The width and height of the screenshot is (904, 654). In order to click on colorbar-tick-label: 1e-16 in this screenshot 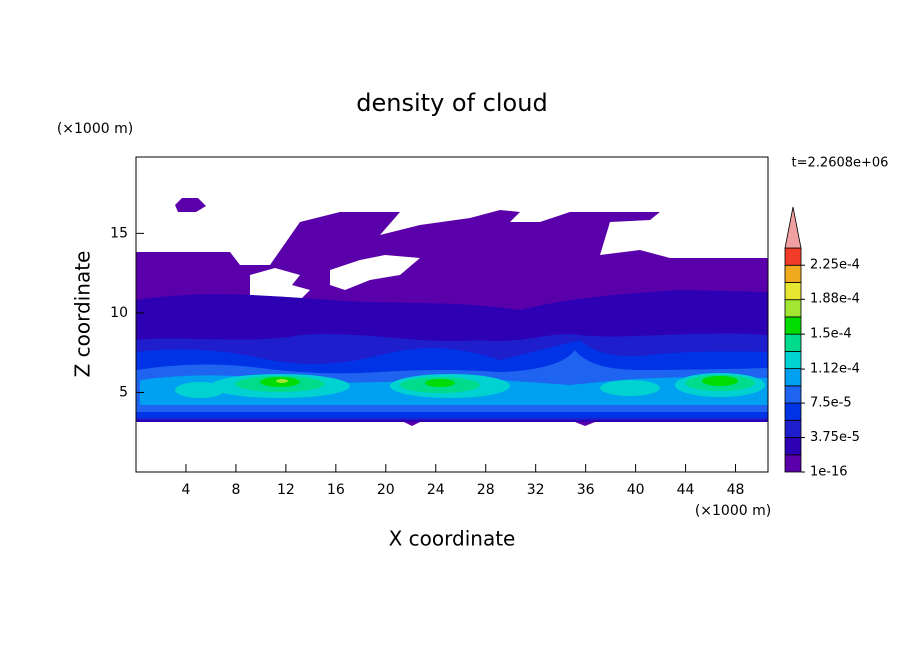, I will do `click(829, 472)`.